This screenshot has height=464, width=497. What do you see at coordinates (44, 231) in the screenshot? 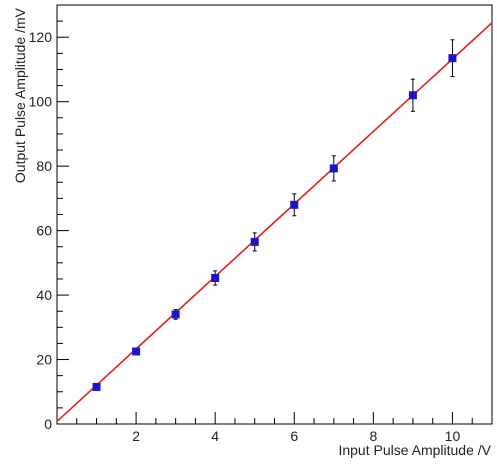
I see `y-tick-label: 60` at bounding box center [44, 231].